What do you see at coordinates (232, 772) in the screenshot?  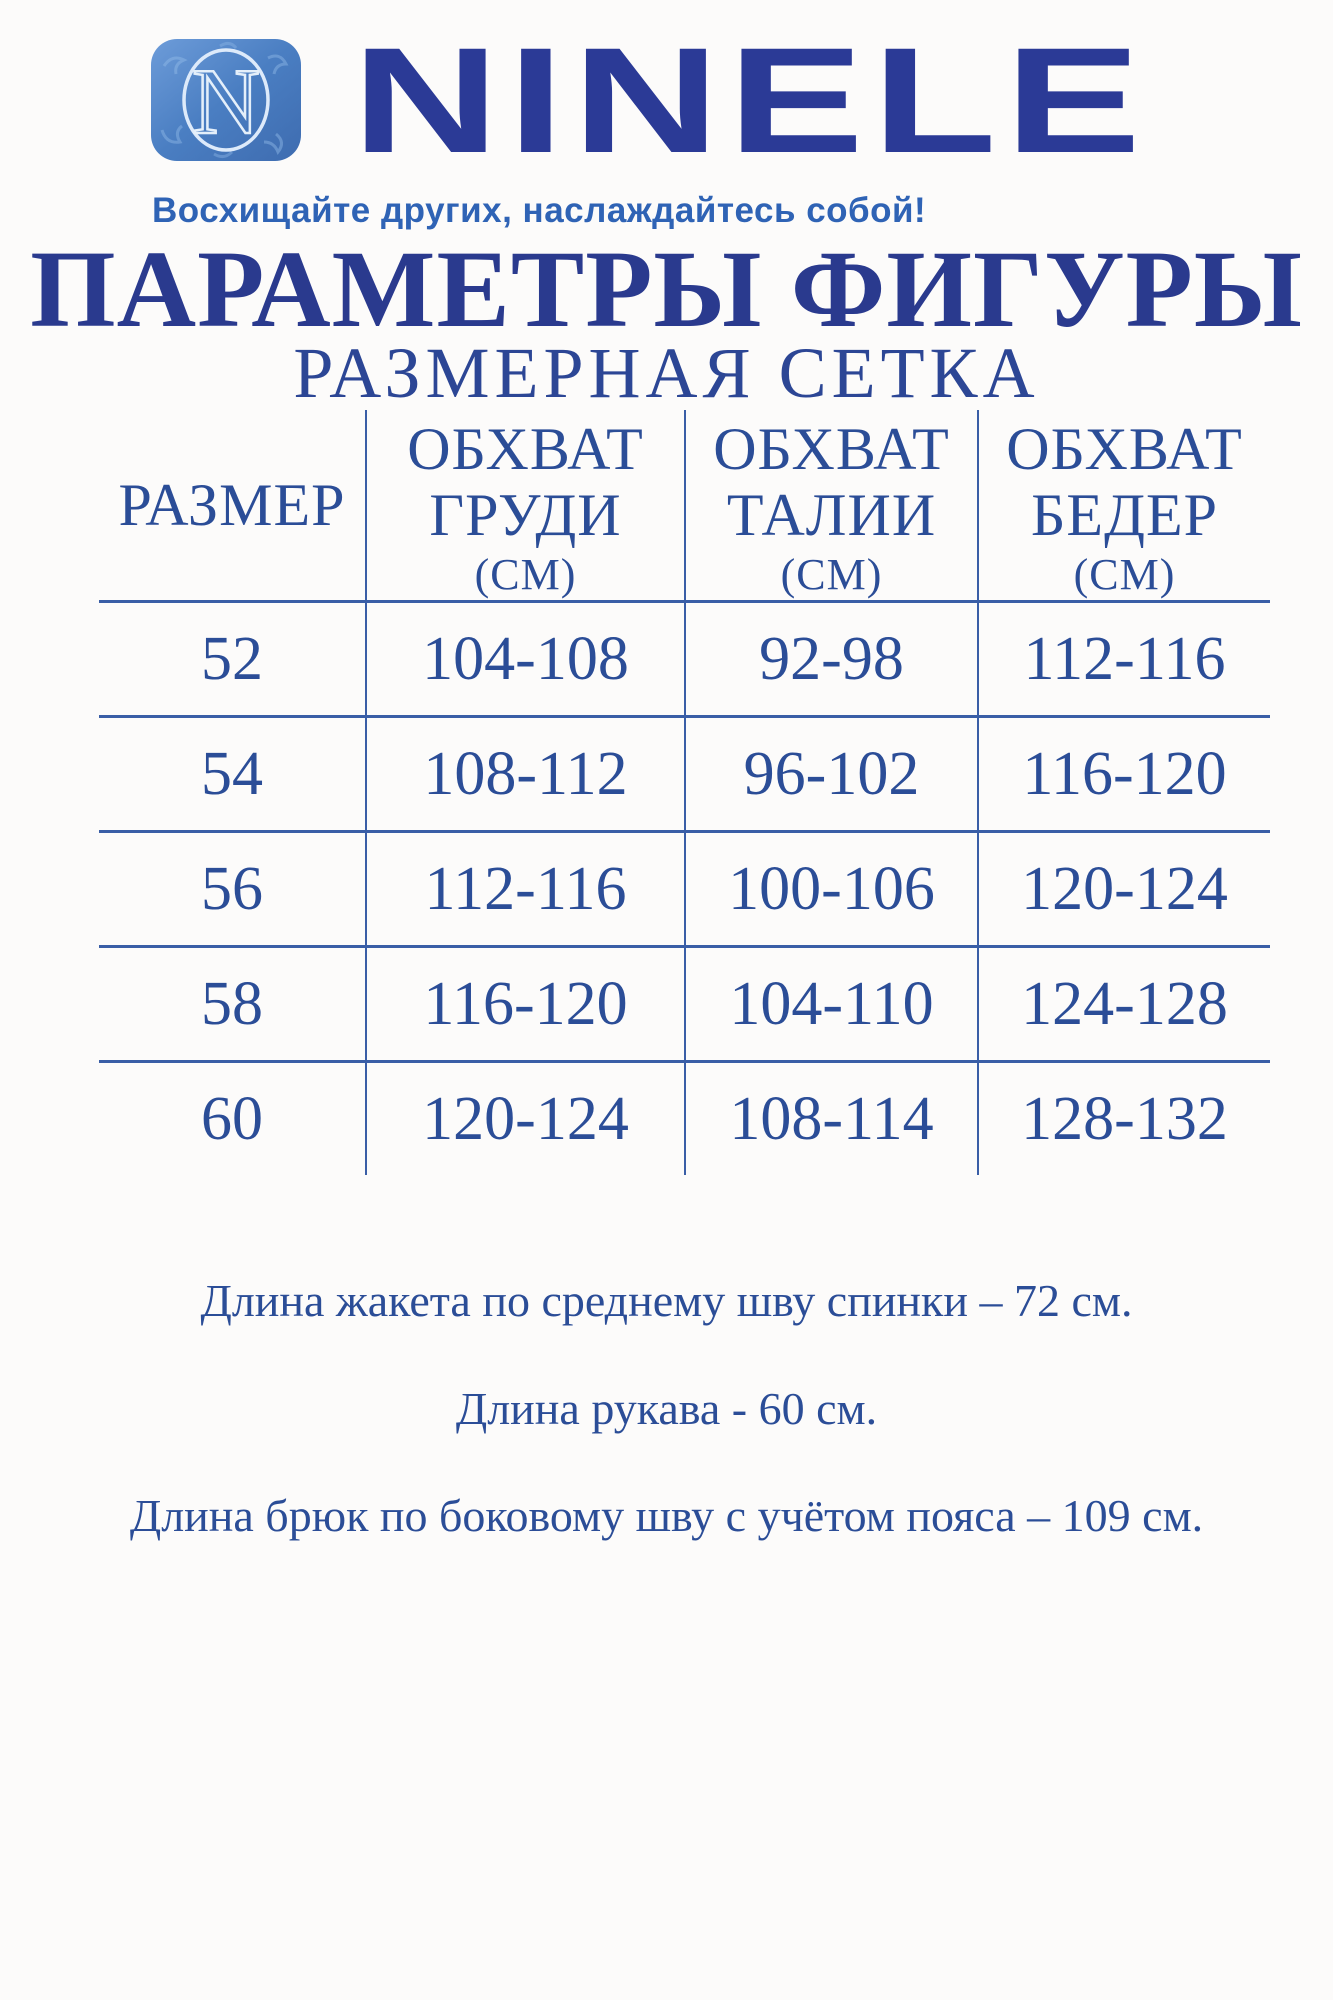 I see `size-cell: 54` at bounding box center [232, 772].